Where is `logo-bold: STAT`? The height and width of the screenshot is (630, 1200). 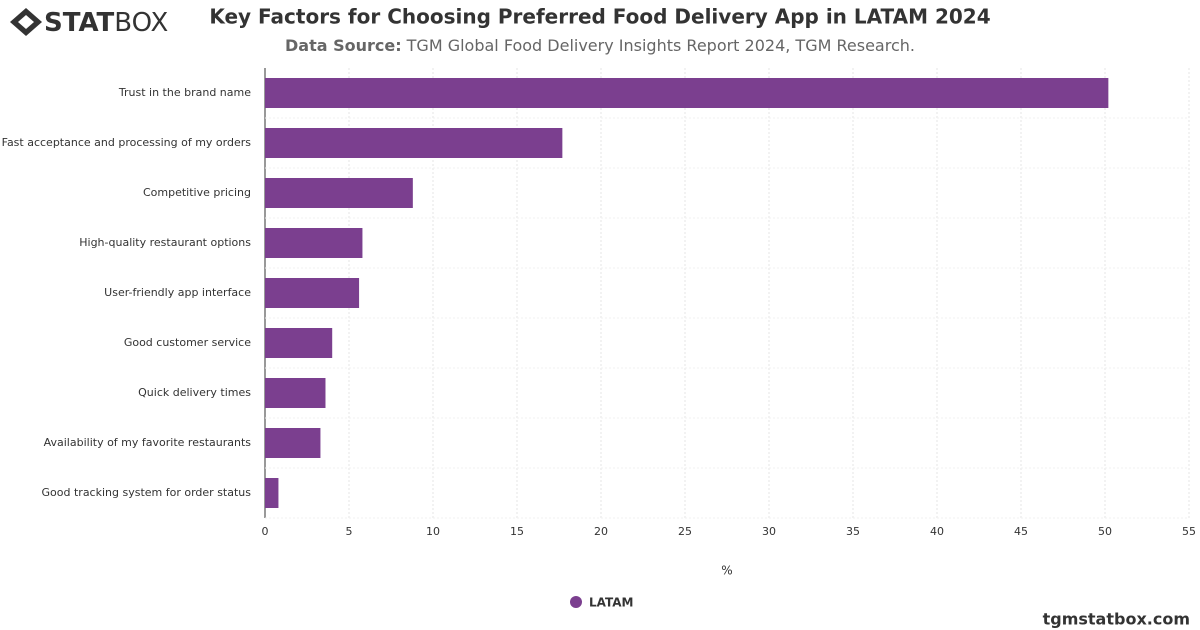 logo-bold: STAT is located at coordinates (79, 23).